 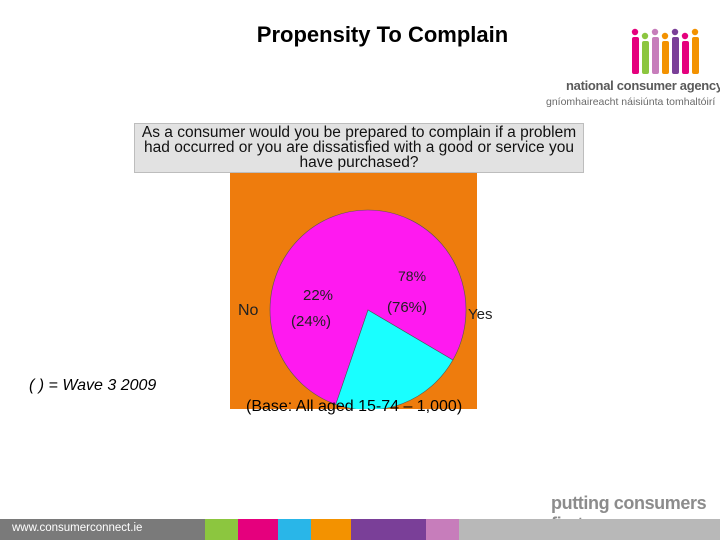 What do you see at coordinates (311, 321) in the screenshot?
I see `data-label-no-previous: (24%)` at bounding box center [311, 321].